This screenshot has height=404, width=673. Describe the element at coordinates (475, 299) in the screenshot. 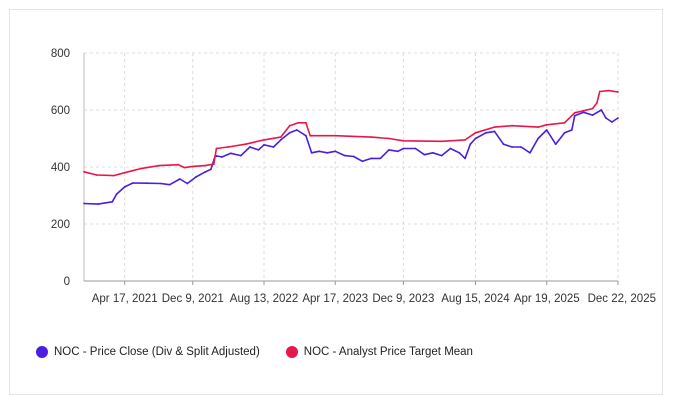

I see `x-tick-label: Aug 15, 2024` at that location.